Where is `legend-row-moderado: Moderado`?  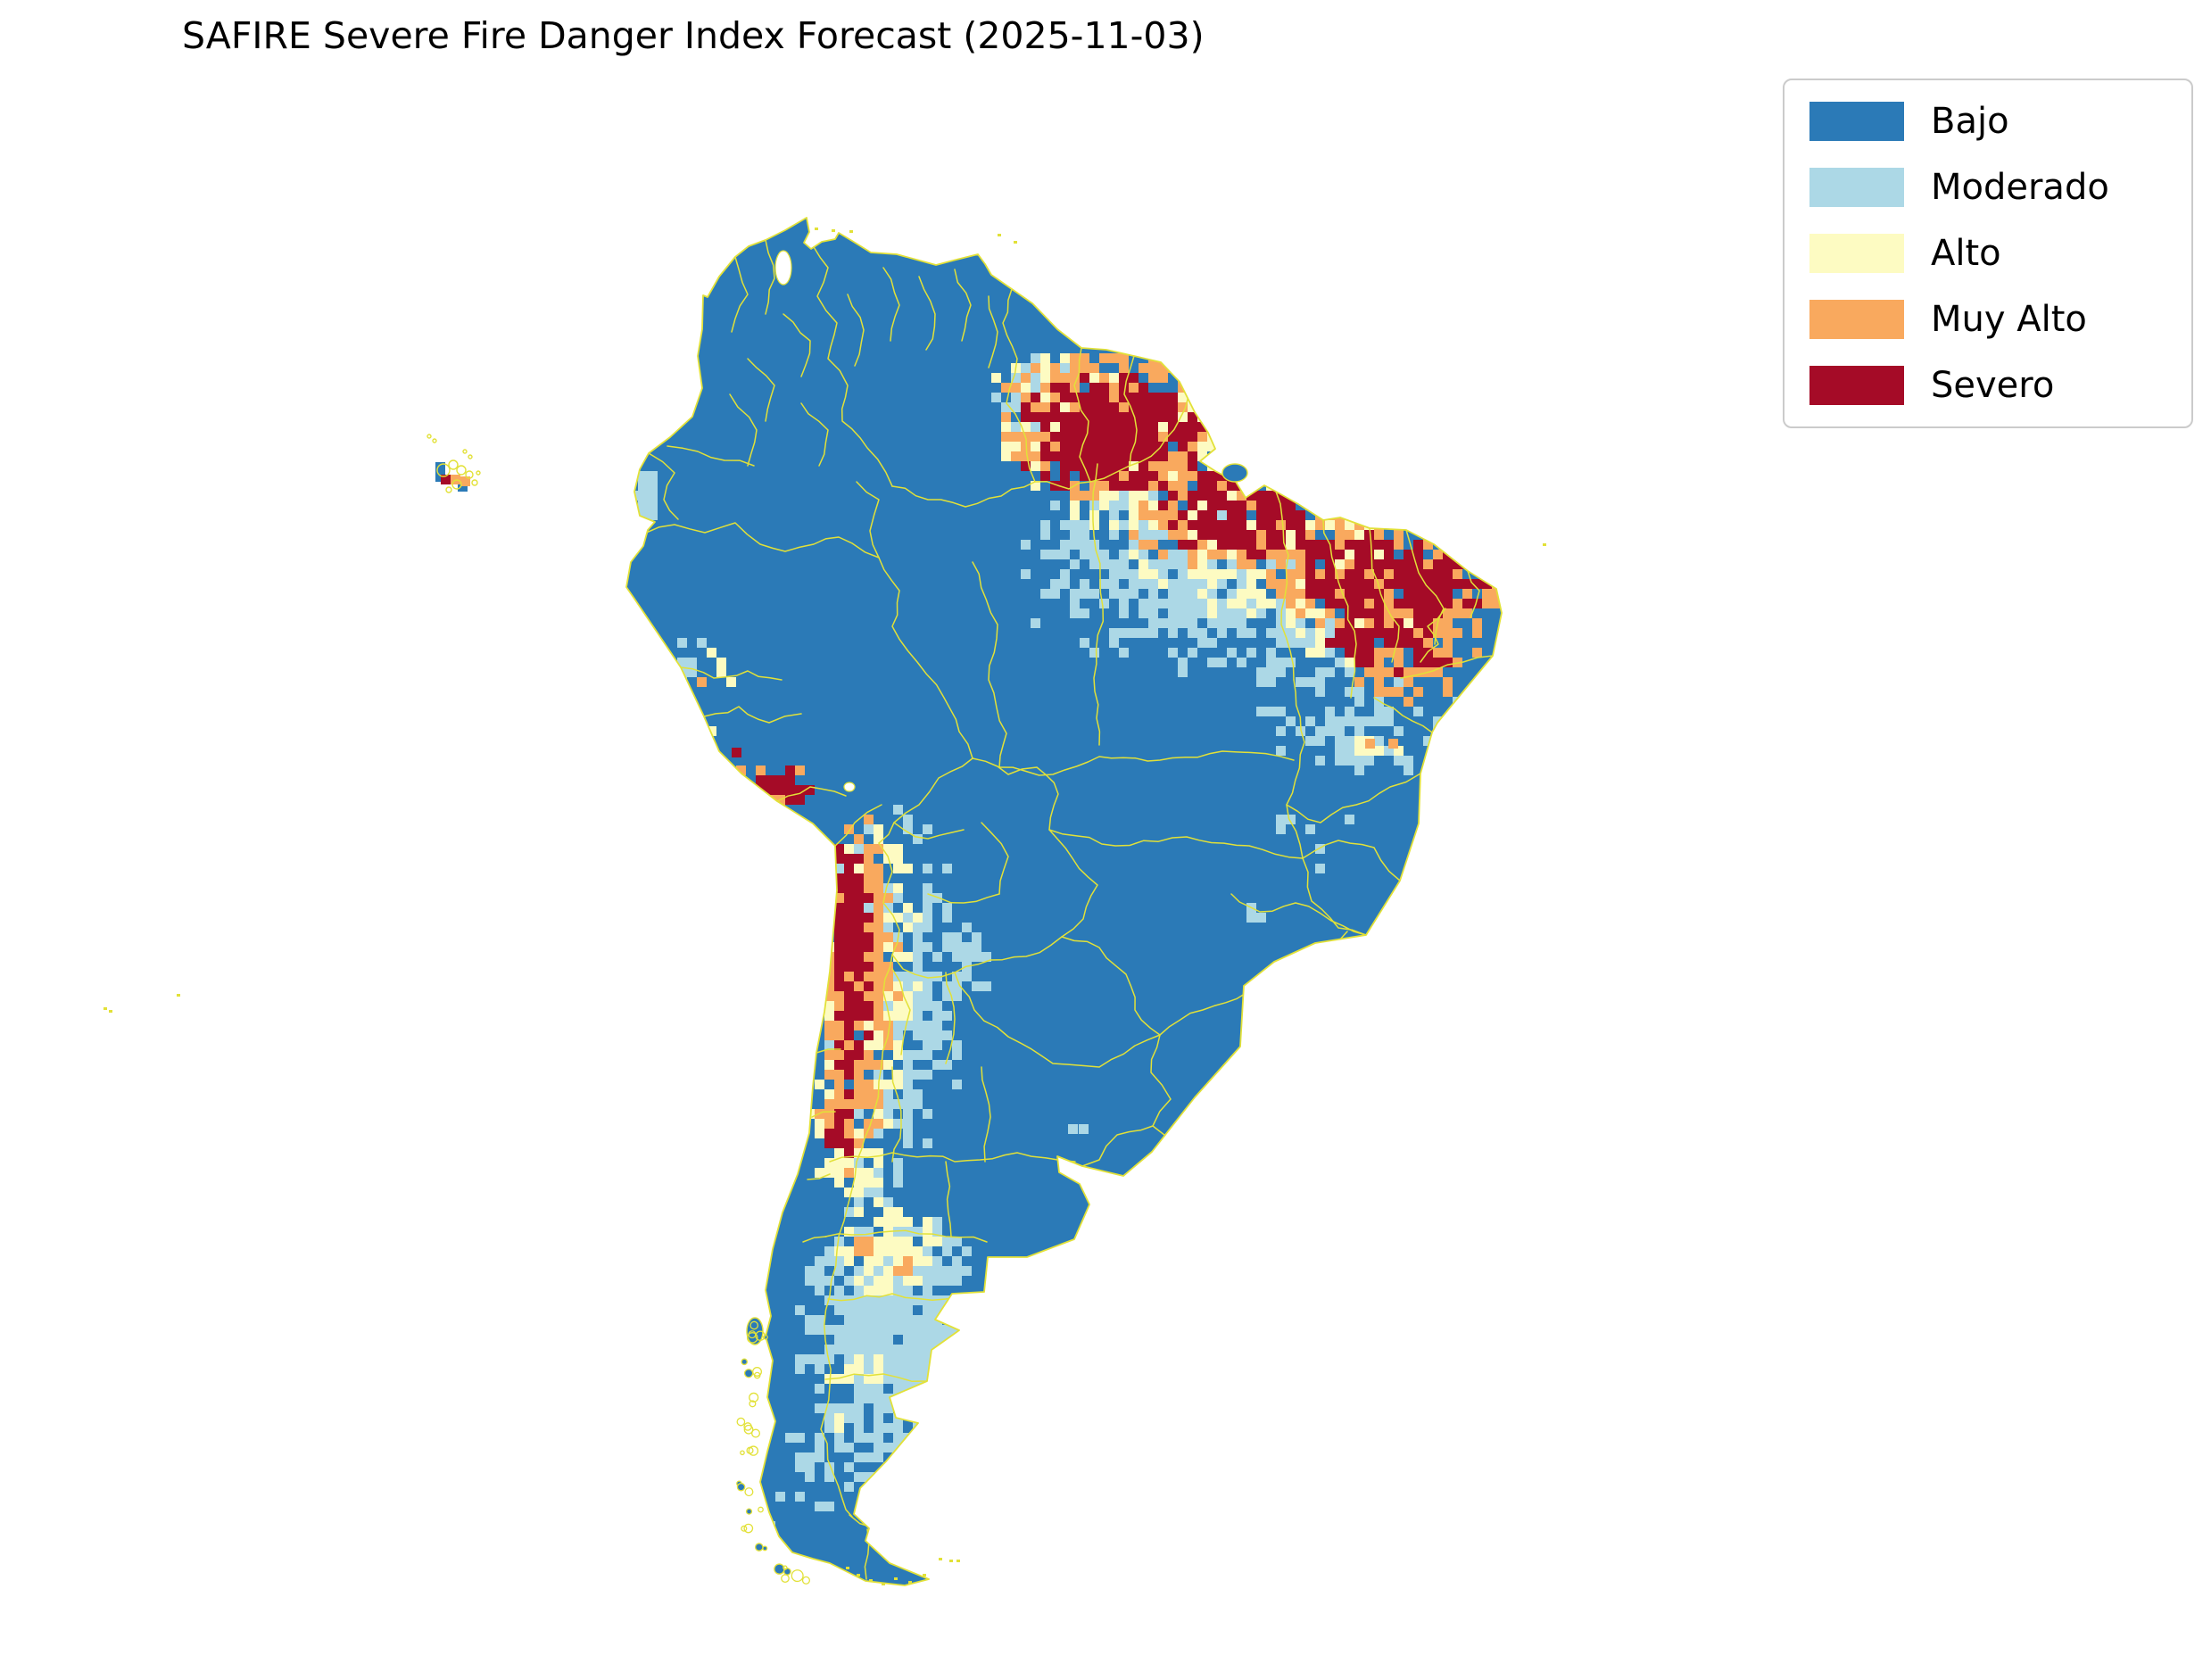 legend-row-moderado: Moderado is located at coordinates (1987, 187).